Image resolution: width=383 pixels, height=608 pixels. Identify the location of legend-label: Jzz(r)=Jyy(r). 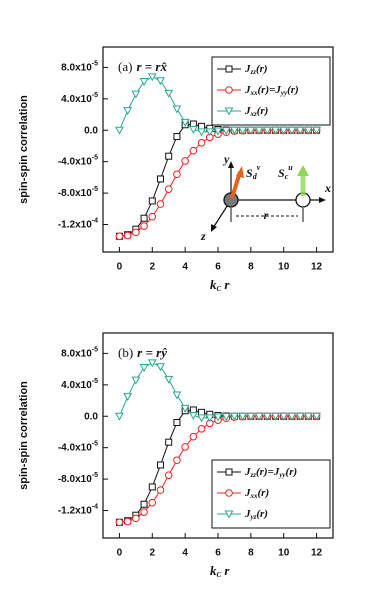
(270, 472).